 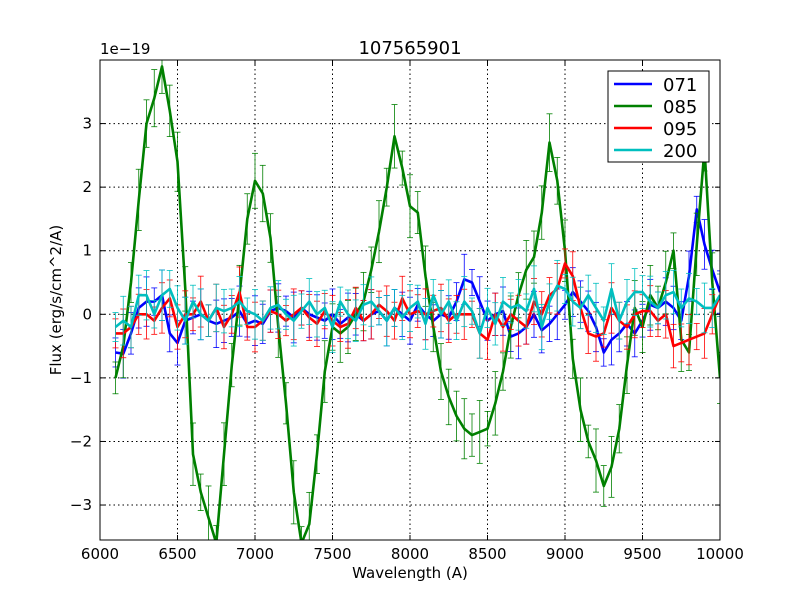 What do you see at coordinates (255, 554) in the screenshot?
I see `x-tick-label: 7000` at bounding box center [255, 554].